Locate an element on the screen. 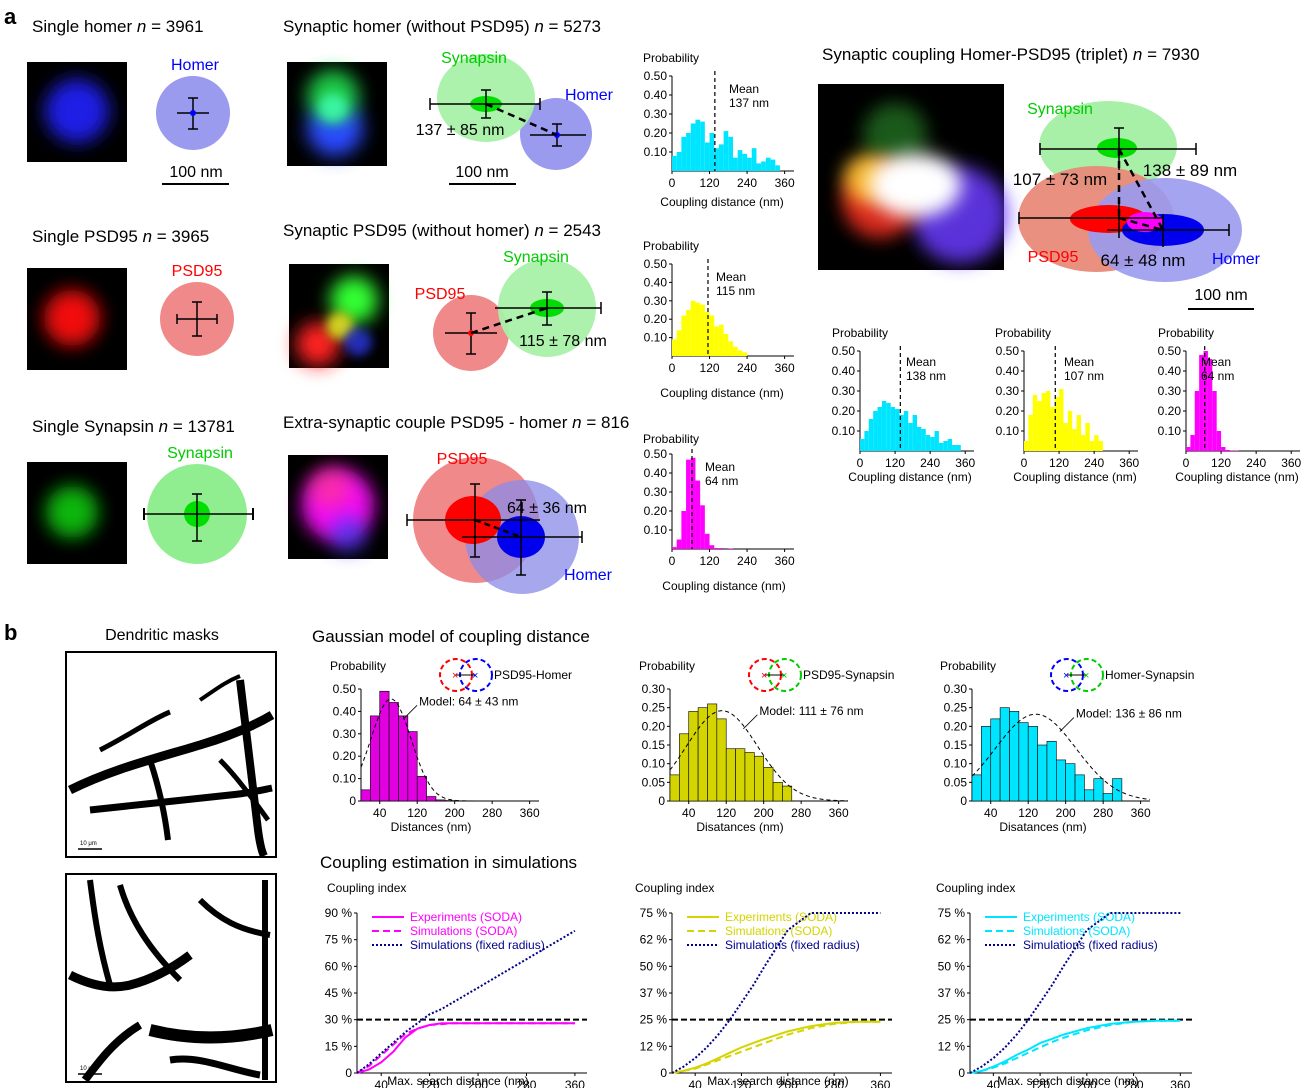 The width and height of the screenshot is (1307, 1088). dendritic-mask-1: 10 μm is located at coordinates (171, 754).